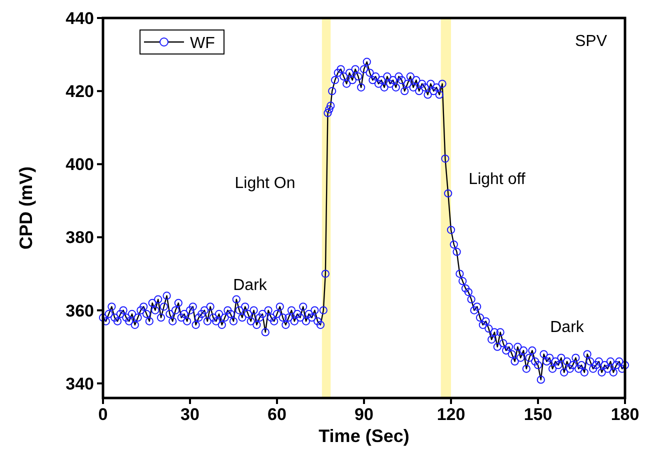 The height and width of the screenshot is (464, 646). I want to click on y-tick-label: 420, so click(80, 92).